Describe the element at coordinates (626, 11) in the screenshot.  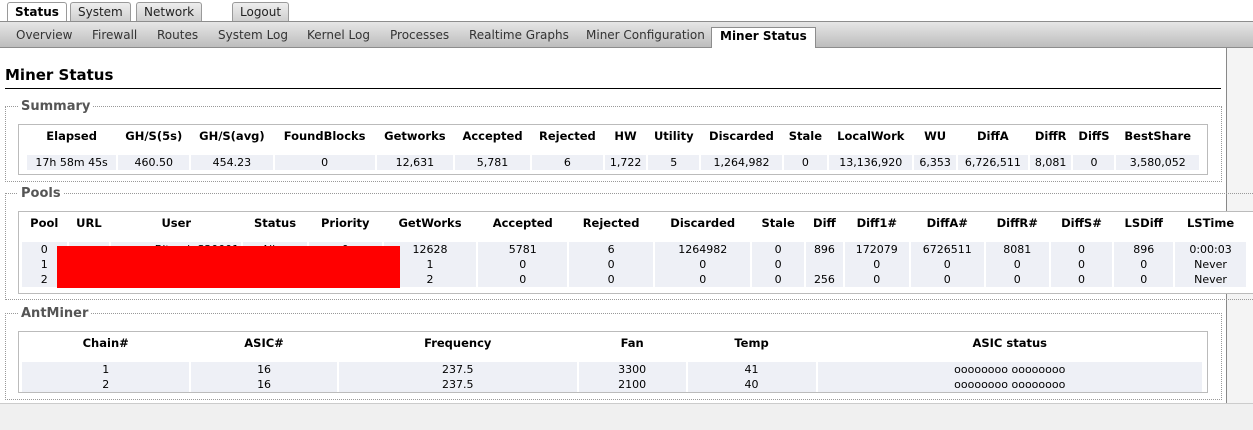
I see `top-tab-bar: Status System Network Logout` at that location.